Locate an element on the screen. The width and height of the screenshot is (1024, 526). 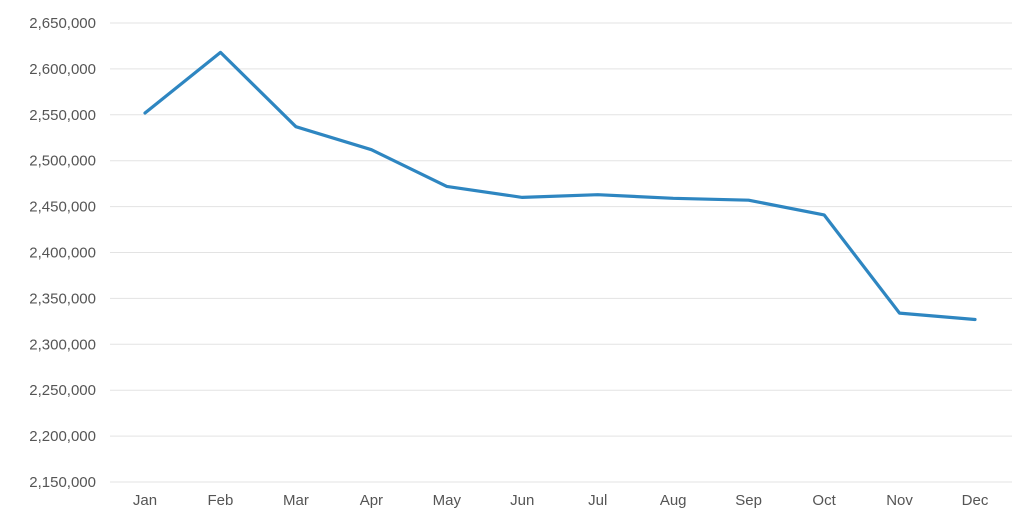
x-tick-label: May is located at coordinates (447, 500).